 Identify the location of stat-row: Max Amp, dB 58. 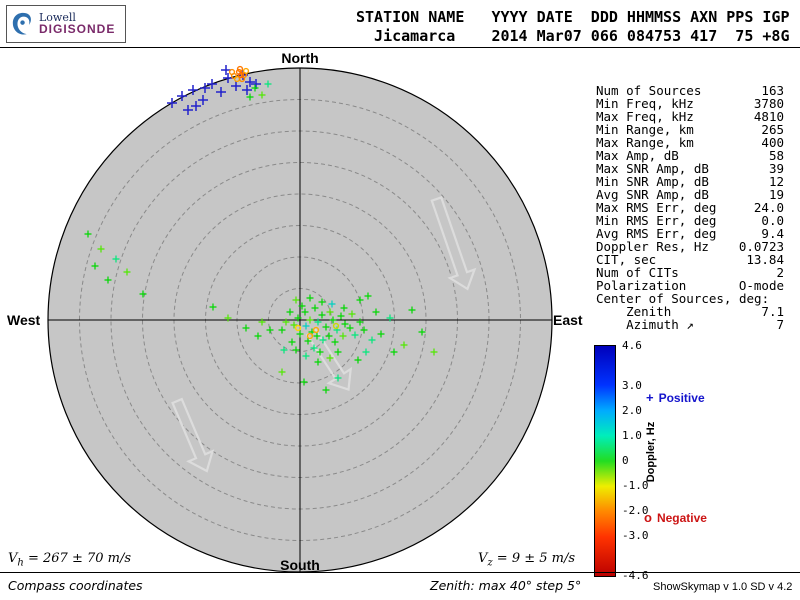
(690, 155).